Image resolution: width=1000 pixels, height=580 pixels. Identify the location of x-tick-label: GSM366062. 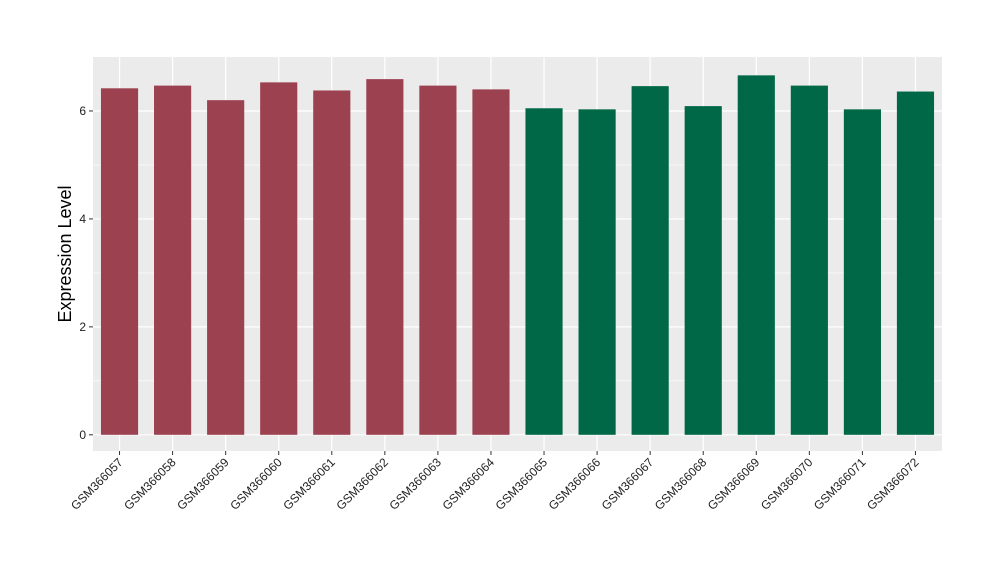
(362, 484).